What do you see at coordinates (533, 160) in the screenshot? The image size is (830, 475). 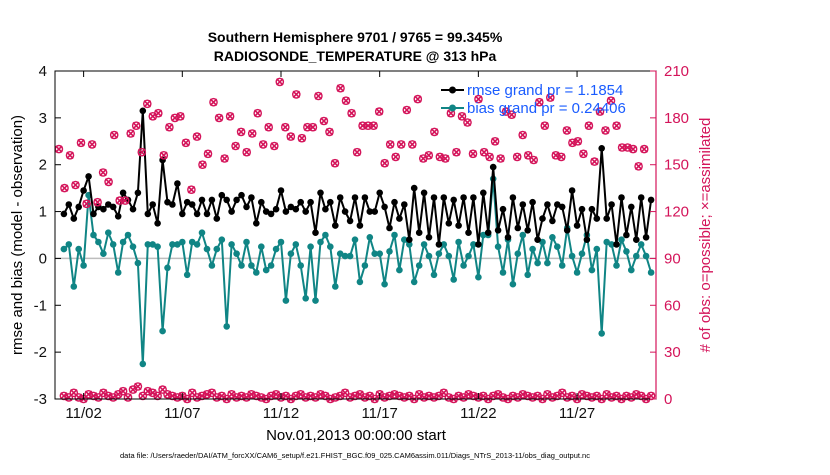 I see `obs-high-86-cross` at bounding box center [533, 160].